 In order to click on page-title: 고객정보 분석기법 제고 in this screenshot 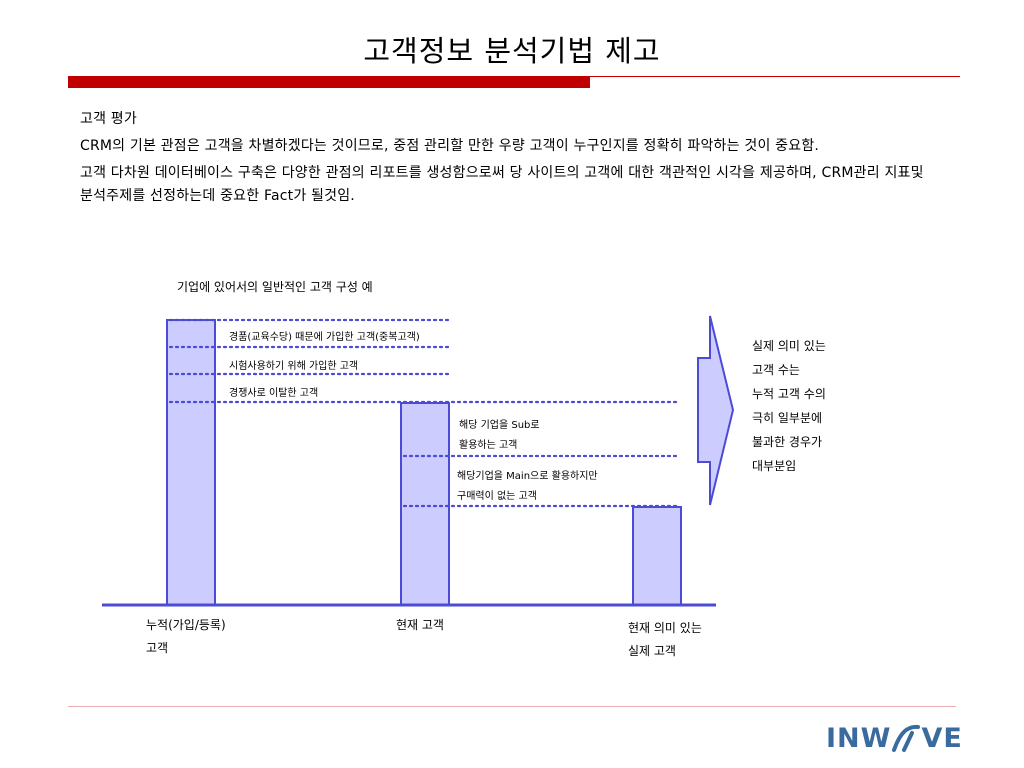, I will do `click(512, 51)`.